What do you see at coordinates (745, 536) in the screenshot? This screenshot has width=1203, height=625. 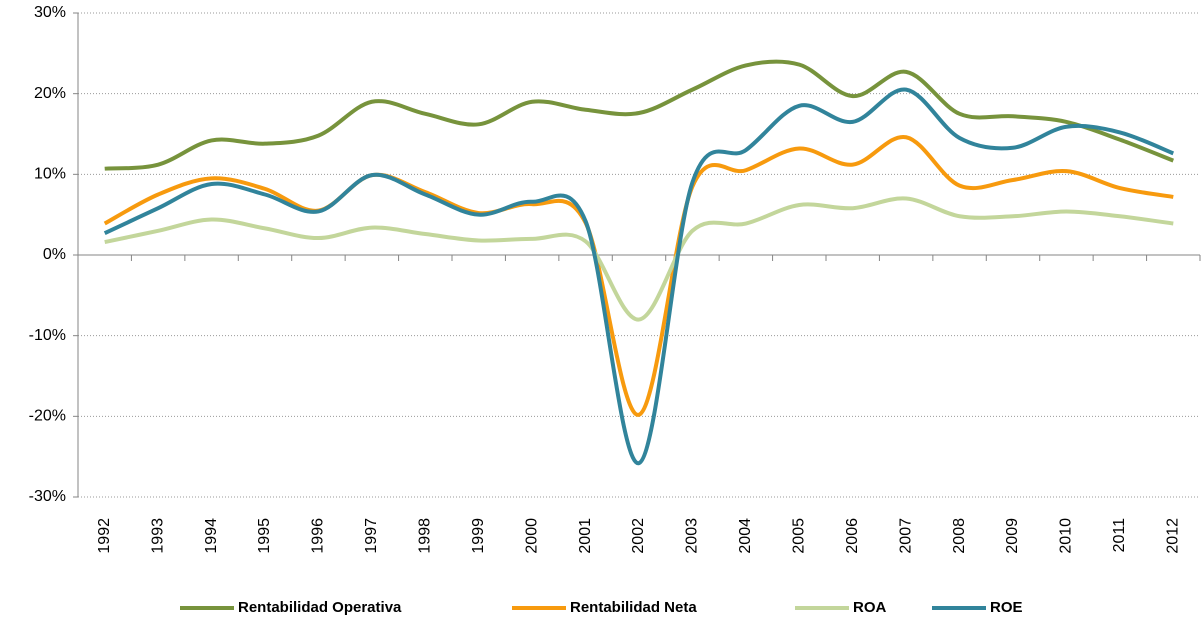 I see `x-tick-label: 2004` at bounding box center [745, 536].